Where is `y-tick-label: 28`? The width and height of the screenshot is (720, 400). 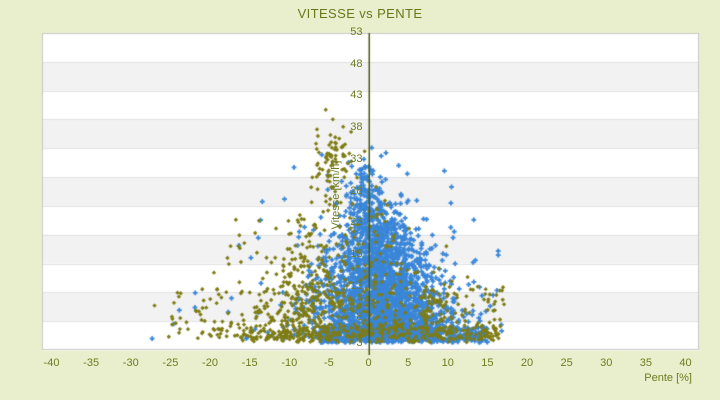
y-tick-label: 28 is located at coordinates (356, 190).